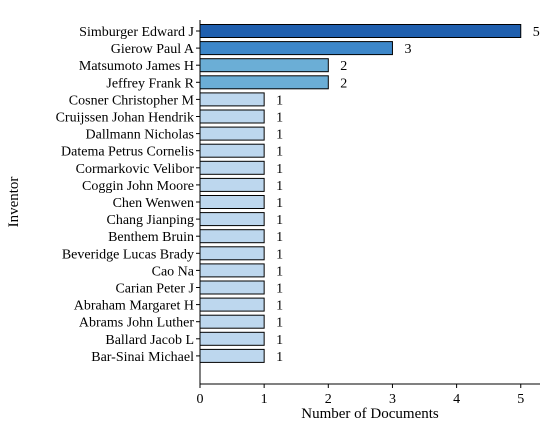 The height and width of the screenshot is (430, 550). What do you see at coordinates (264, 399) in the screenshot?
I see `x-tick-label: 1` at bounding box center [264, 399].